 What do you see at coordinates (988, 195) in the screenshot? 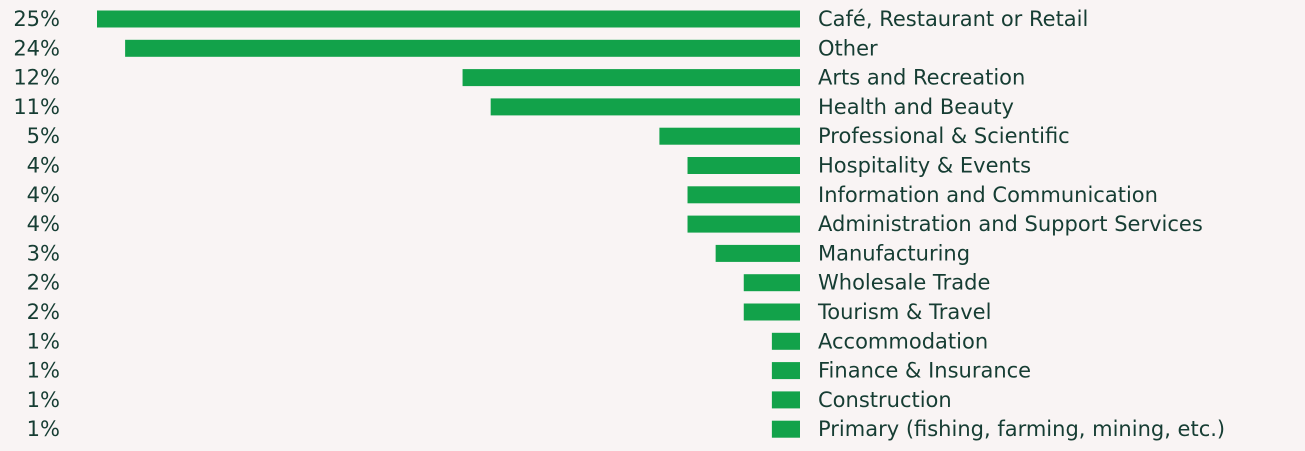
I see `category-label: Information and Communication` at bounding box center [988, 195].